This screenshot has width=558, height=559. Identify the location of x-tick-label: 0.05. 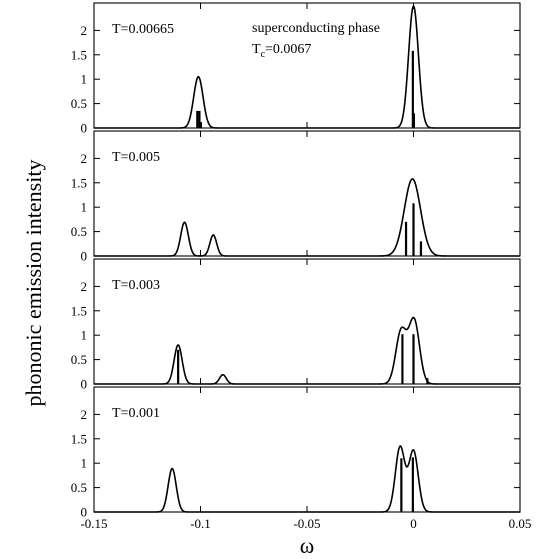
(520, 523).